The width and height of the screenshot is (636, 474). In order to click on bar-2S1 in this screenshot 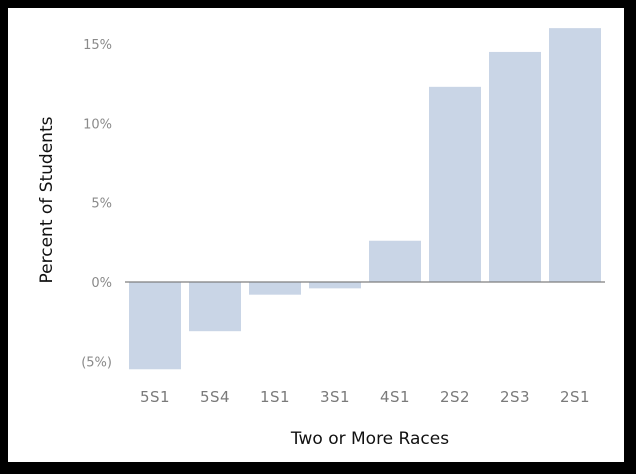, I will do `click(575, 155)`.